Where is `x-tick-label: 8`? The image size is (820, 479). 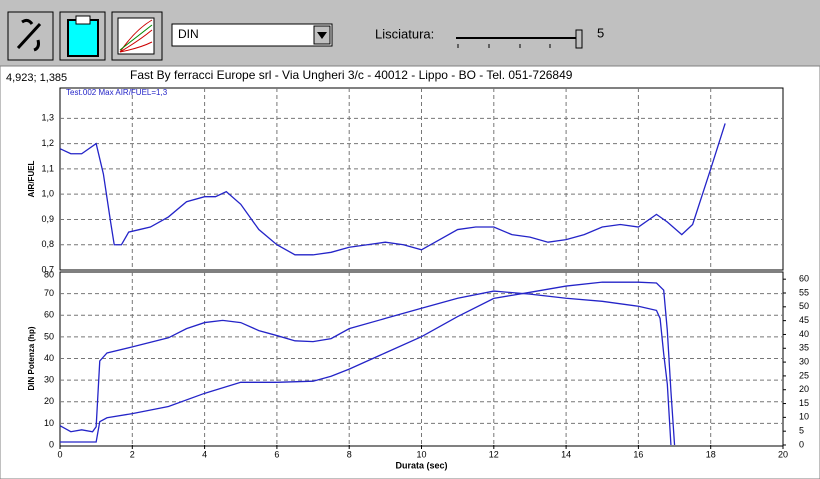
x-tick-label: 8 is located at coordinates (349, 454).